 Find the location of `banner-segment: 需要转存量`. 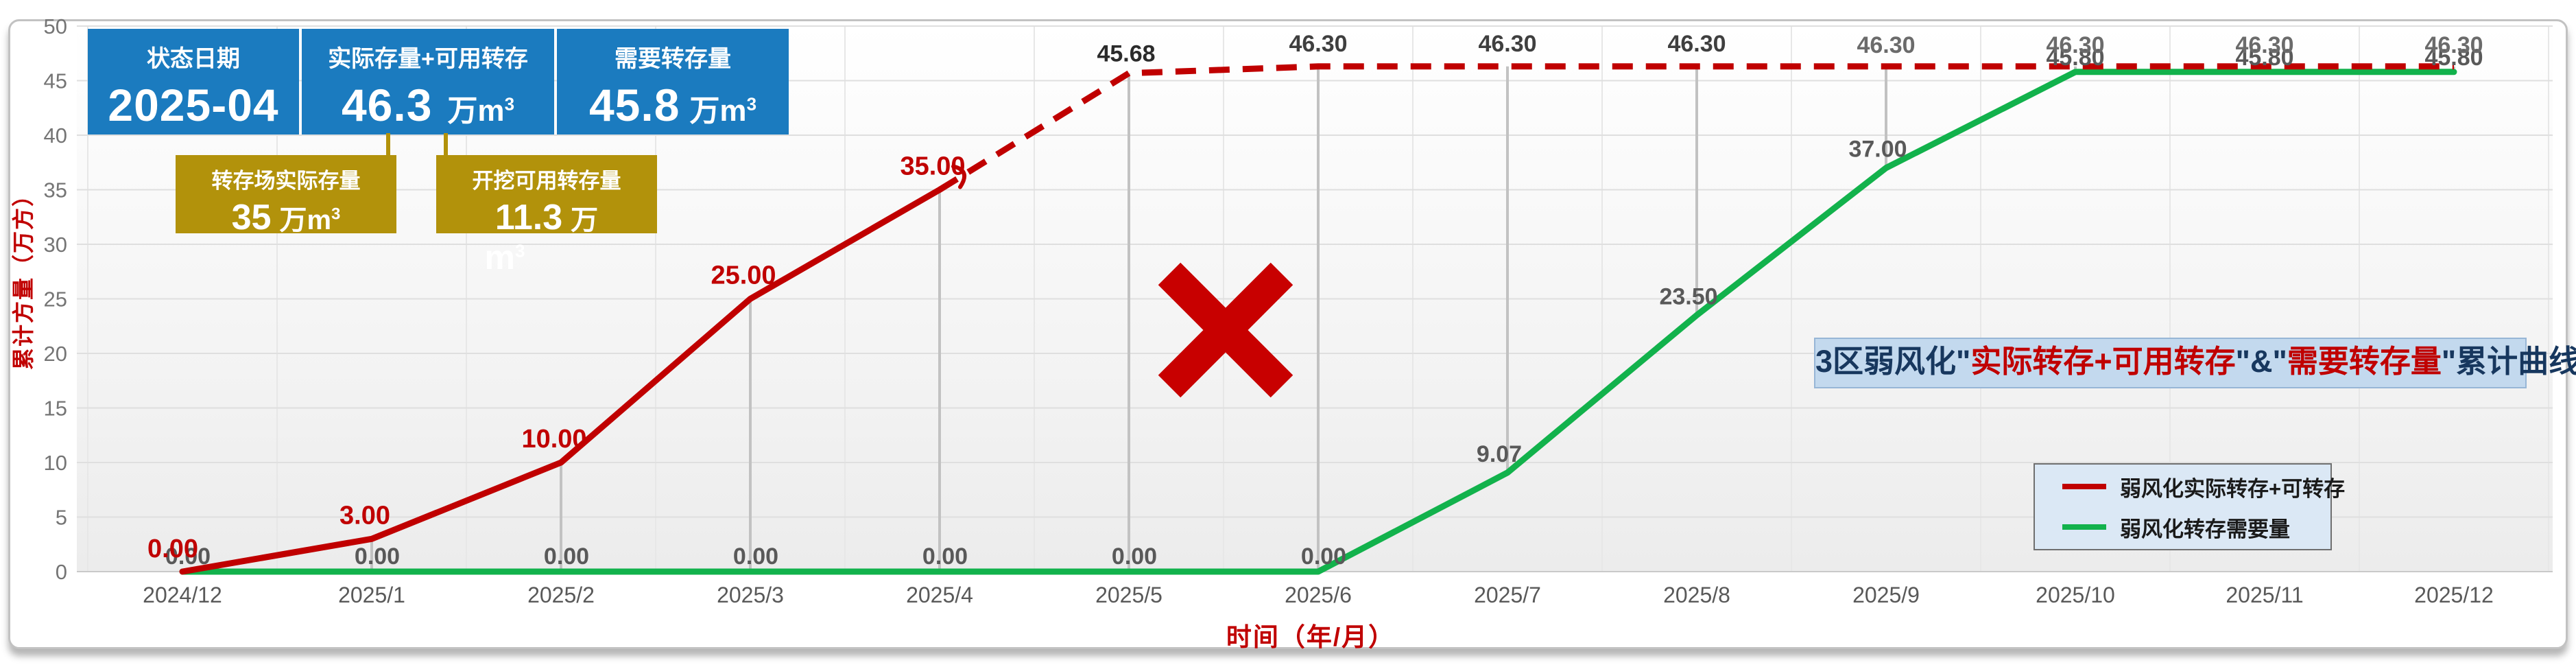

banner-segment: 需要转存量 is located at coordinates (2364, 361).